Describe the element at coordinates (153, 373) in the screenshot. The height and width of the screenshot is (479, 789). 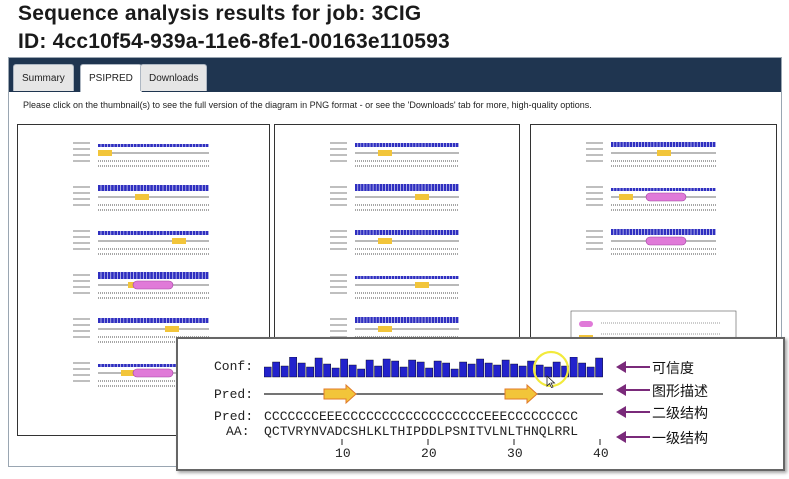
I see `mini-helix` at that location.